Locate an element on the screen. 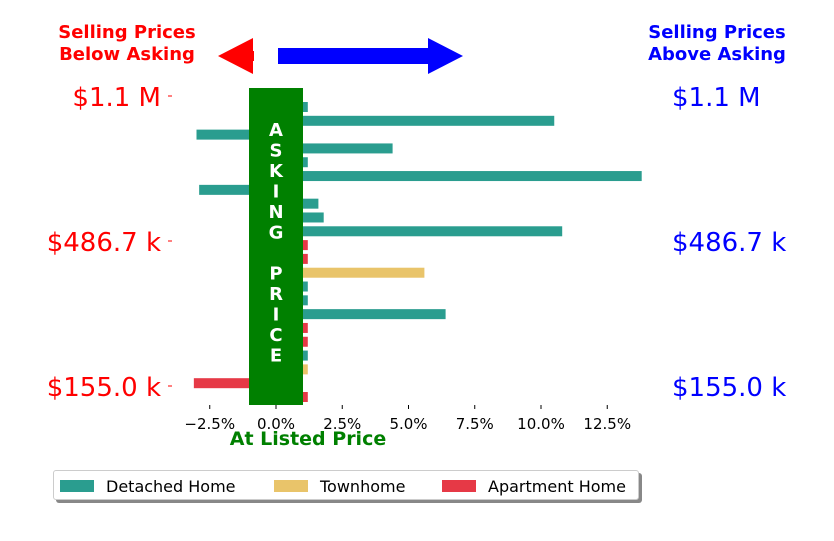 Image resolution: width=834 pixels, height=541 pixels. y-tick-left-1: $486.7 k is located at coordinates (104, 243).